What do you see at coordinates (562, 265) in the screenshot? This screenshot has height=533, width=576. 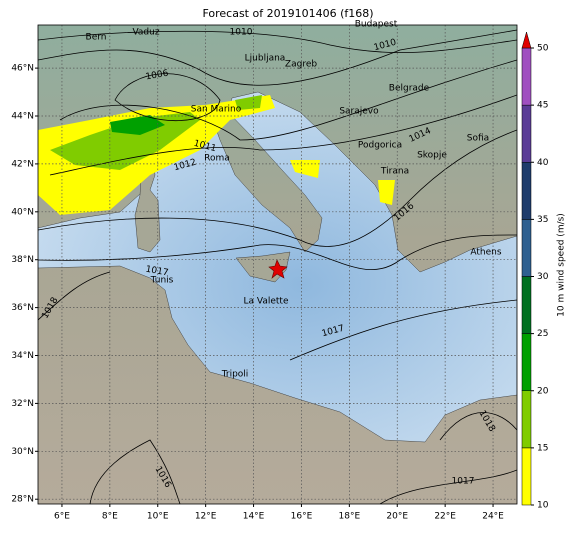 I see `colorbar-label: 10 m wind speed (m/s)` at bounding box center [562, 265].